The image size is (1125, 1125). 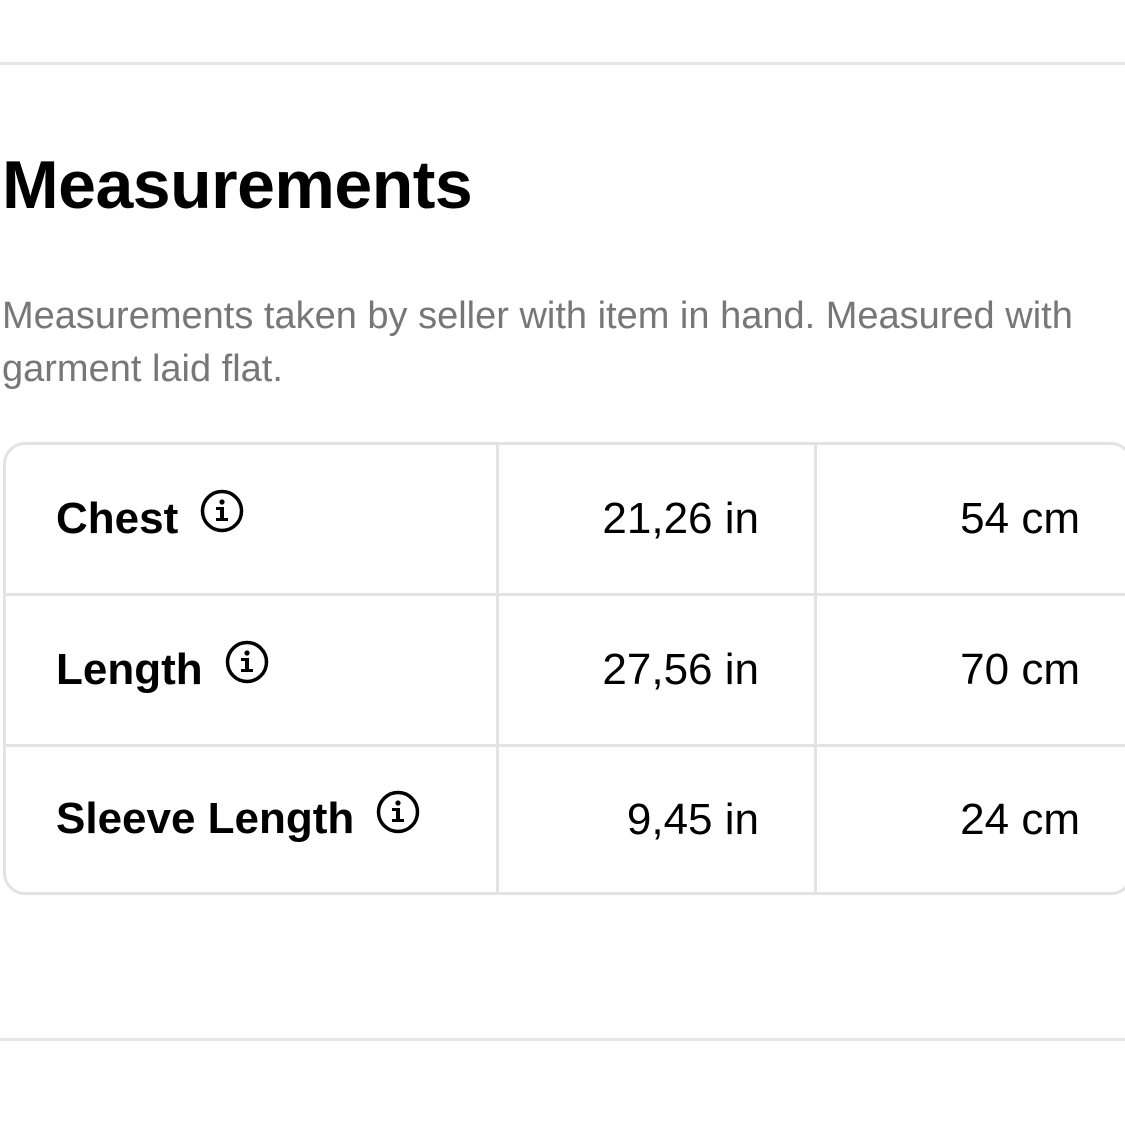 I want to click on measurement-inches: 27,56 in, so click(x=658, y=671).